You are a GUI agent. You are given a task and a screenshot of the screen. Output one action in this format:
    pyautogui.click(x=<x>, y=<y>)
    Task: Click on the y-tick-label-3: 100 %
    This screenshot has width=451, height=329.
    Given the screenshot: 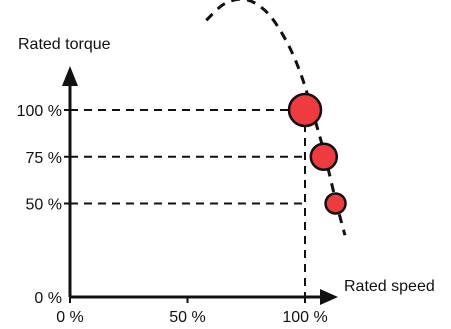 What is the action you would take?
    pyautogui.click(x=39, y=111)
    